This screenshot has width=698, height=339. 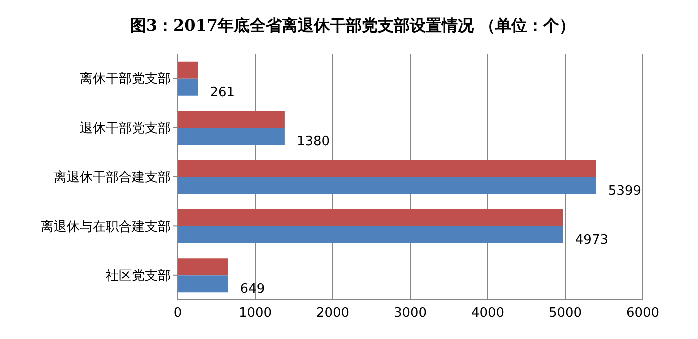 What do you see at coordinates (138, 276) in the screenshot?
I see `y-tick-label: 社区党支部` at bounding box center [138, 276].